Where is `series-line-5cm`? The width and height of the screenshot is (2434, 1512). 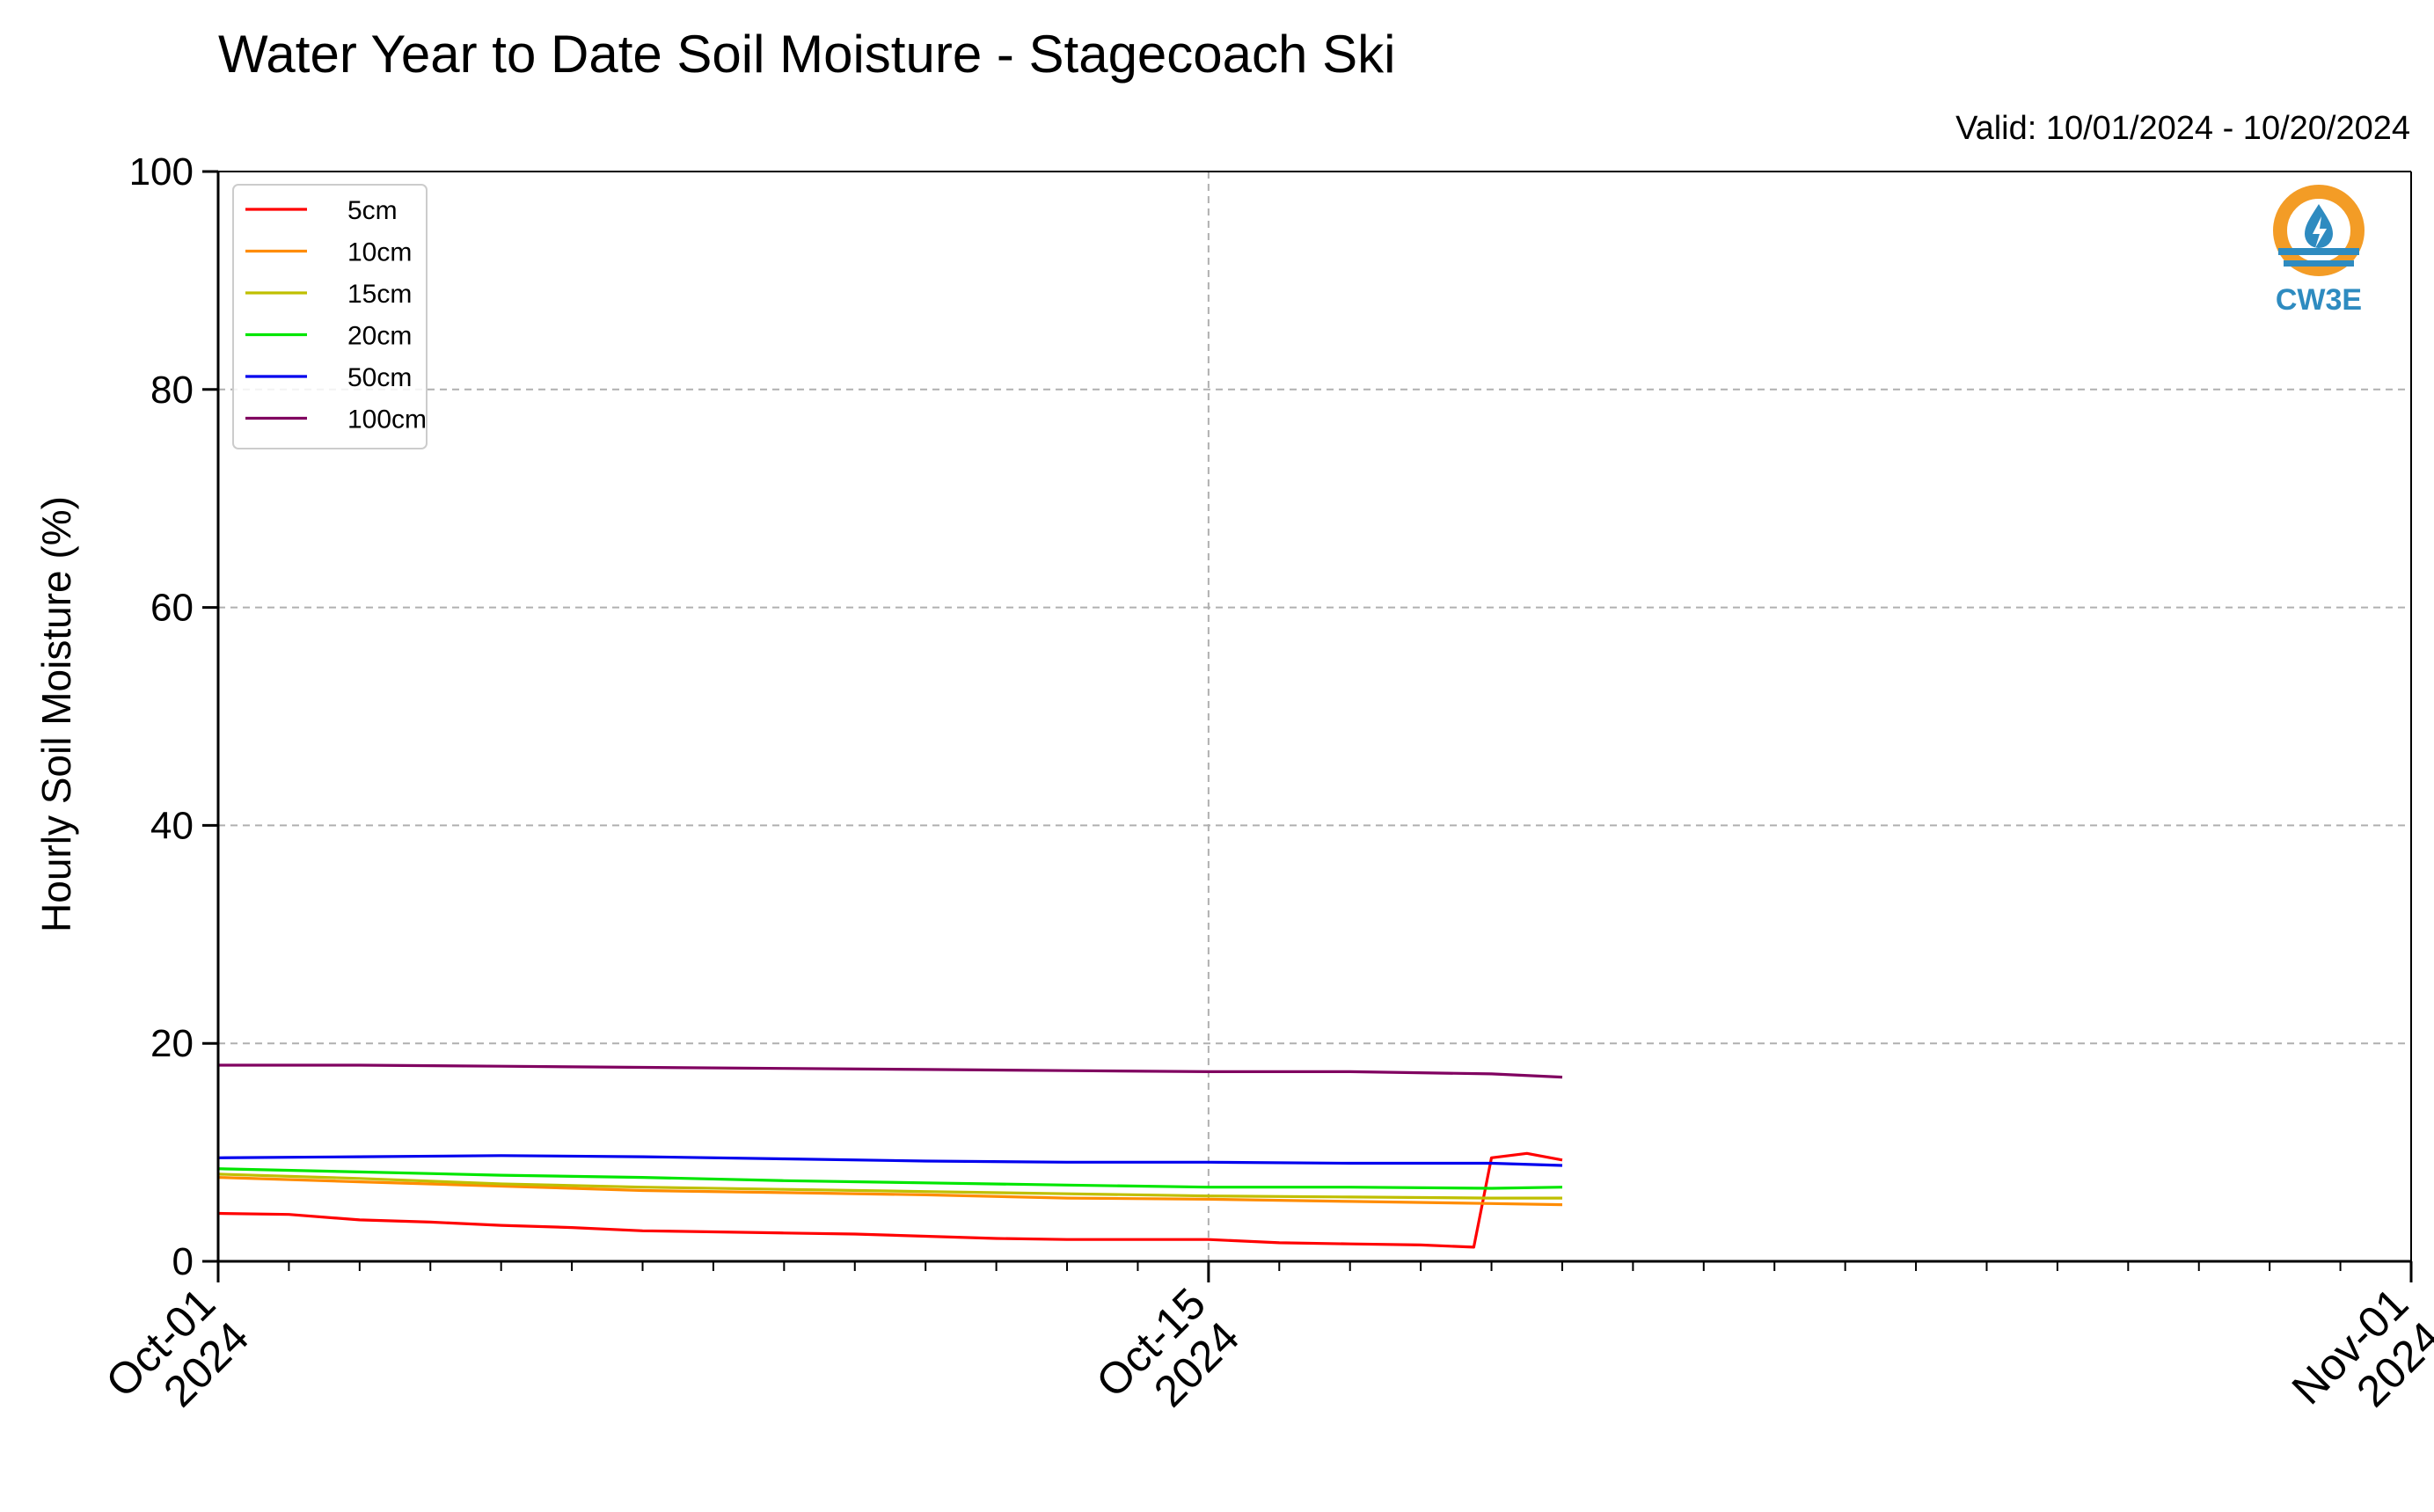 series-line-5cm is located at coordinates (890, 1200).